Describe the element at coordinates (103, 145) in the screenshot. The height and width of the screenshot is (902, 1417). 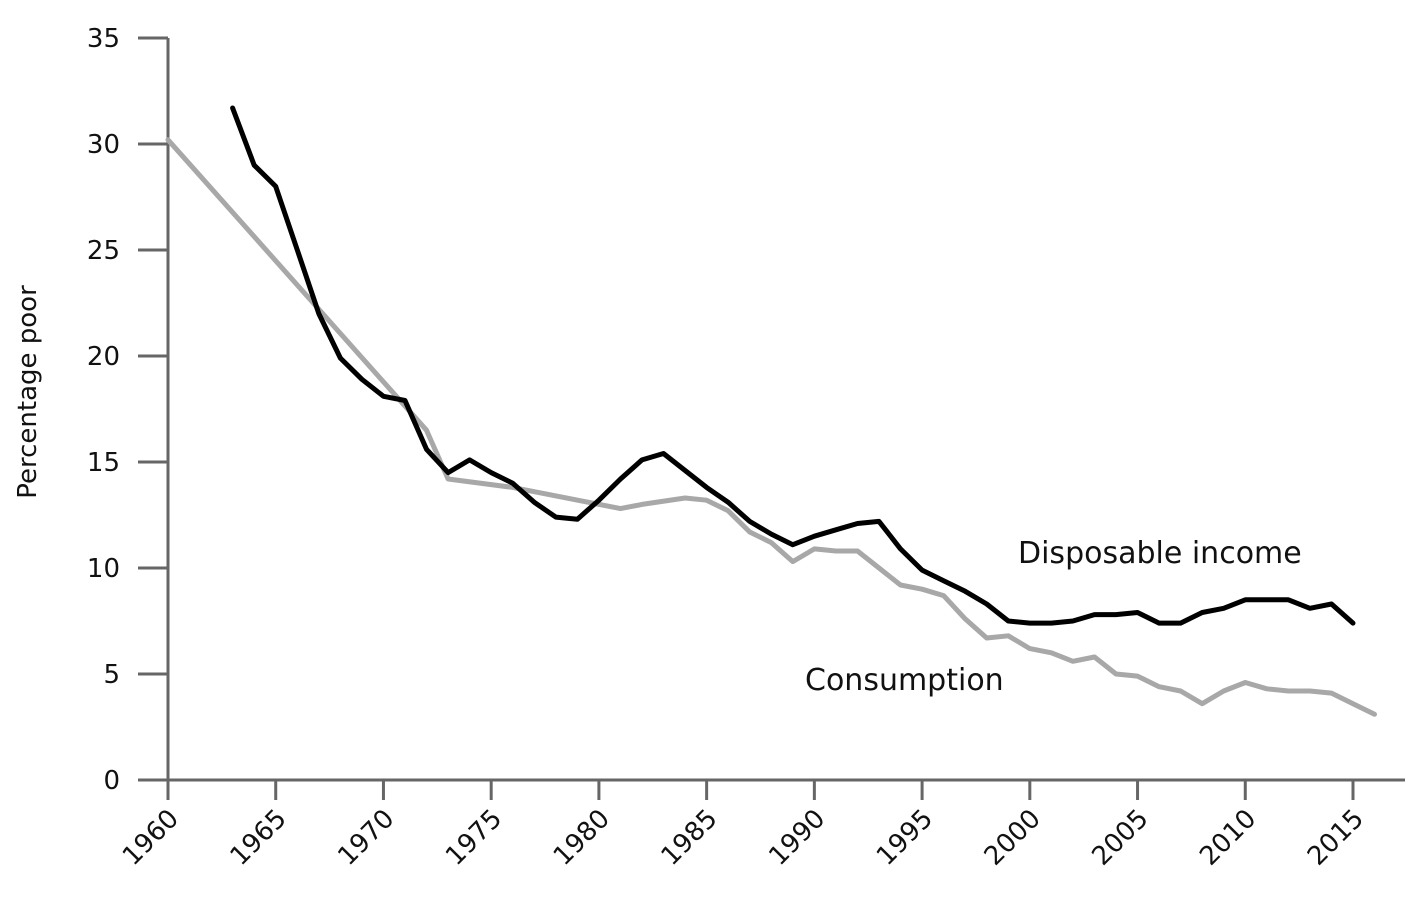
I see `y-tick-label: 30` at that location.